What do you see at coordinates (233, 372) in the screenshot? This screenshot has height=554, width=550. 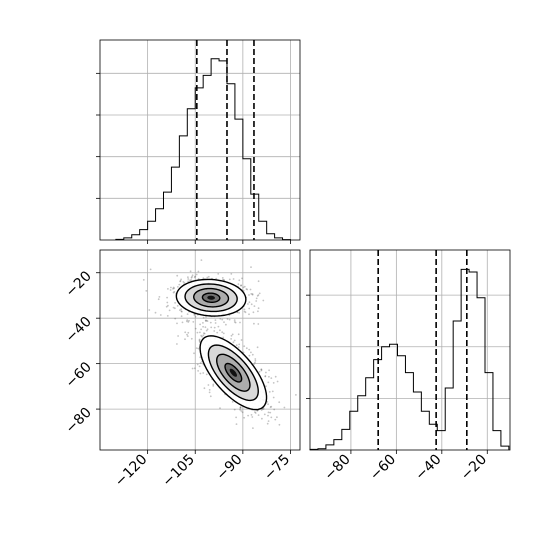 I see `density-peak` at bounding box center [233, 372].